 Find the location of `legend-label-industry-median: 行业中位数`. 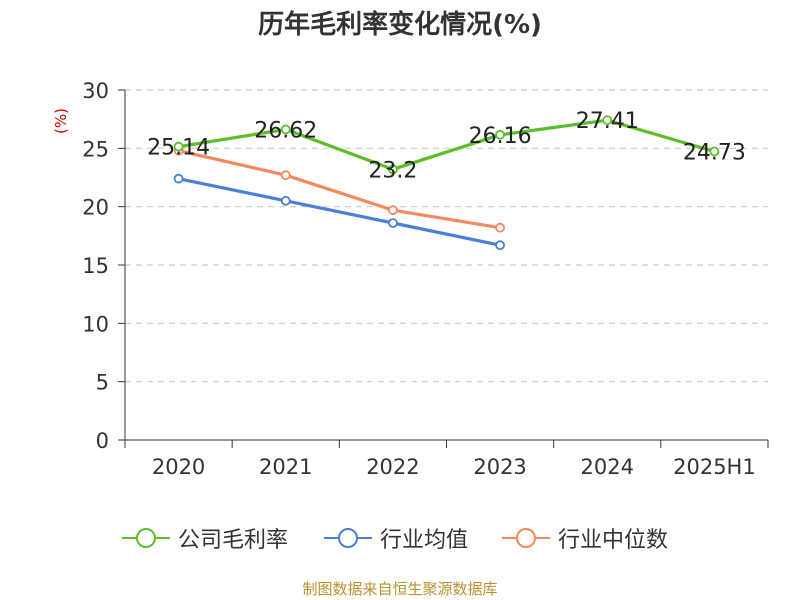

legend-label-industry-median: 行业中位数 is located at coordinates (613, 540).